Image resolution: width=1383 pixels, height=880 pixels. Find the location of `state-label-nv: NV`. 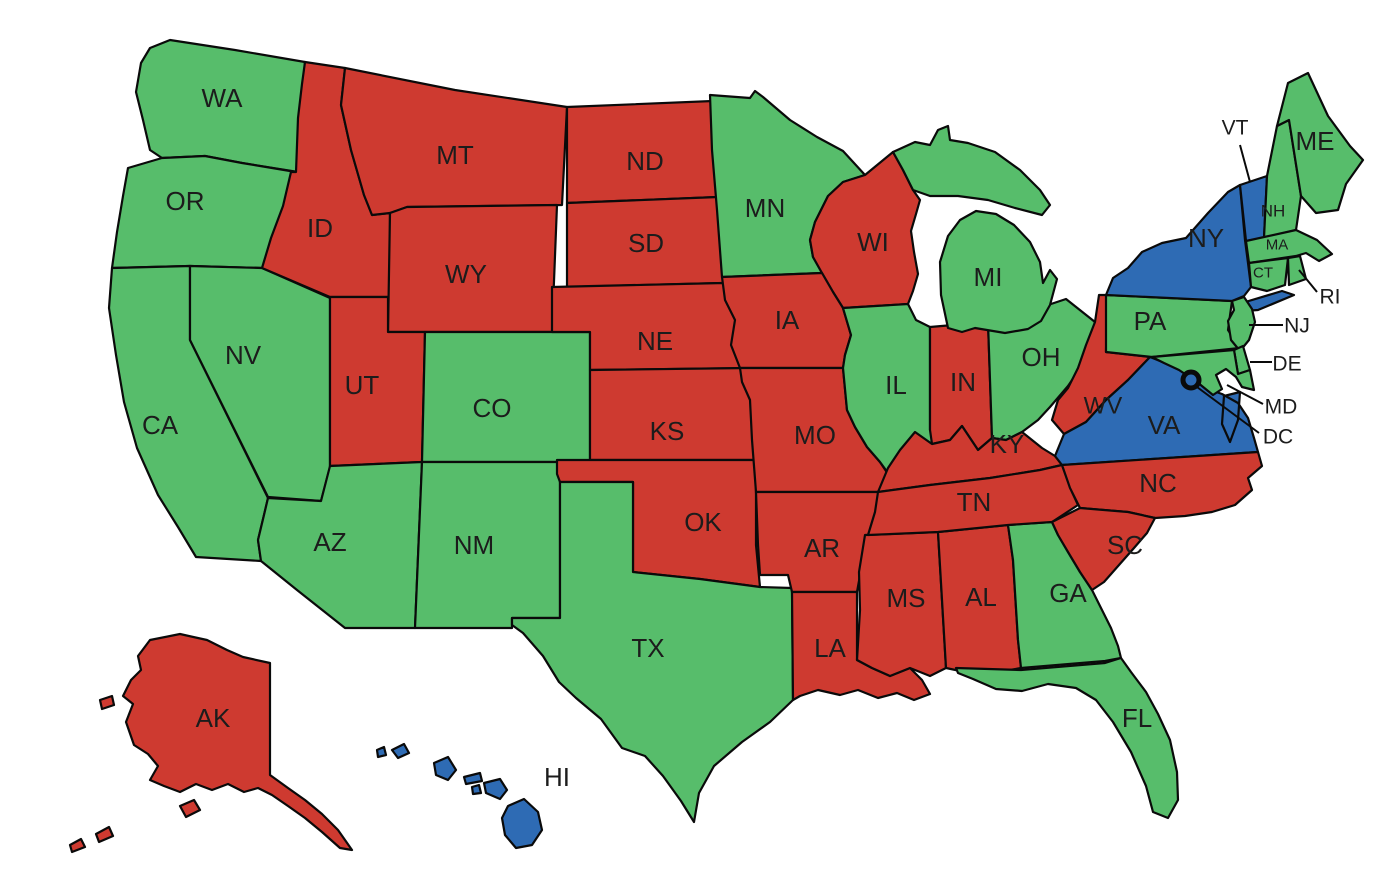

state-label-nv: NV is located at coordinates (243, 355).